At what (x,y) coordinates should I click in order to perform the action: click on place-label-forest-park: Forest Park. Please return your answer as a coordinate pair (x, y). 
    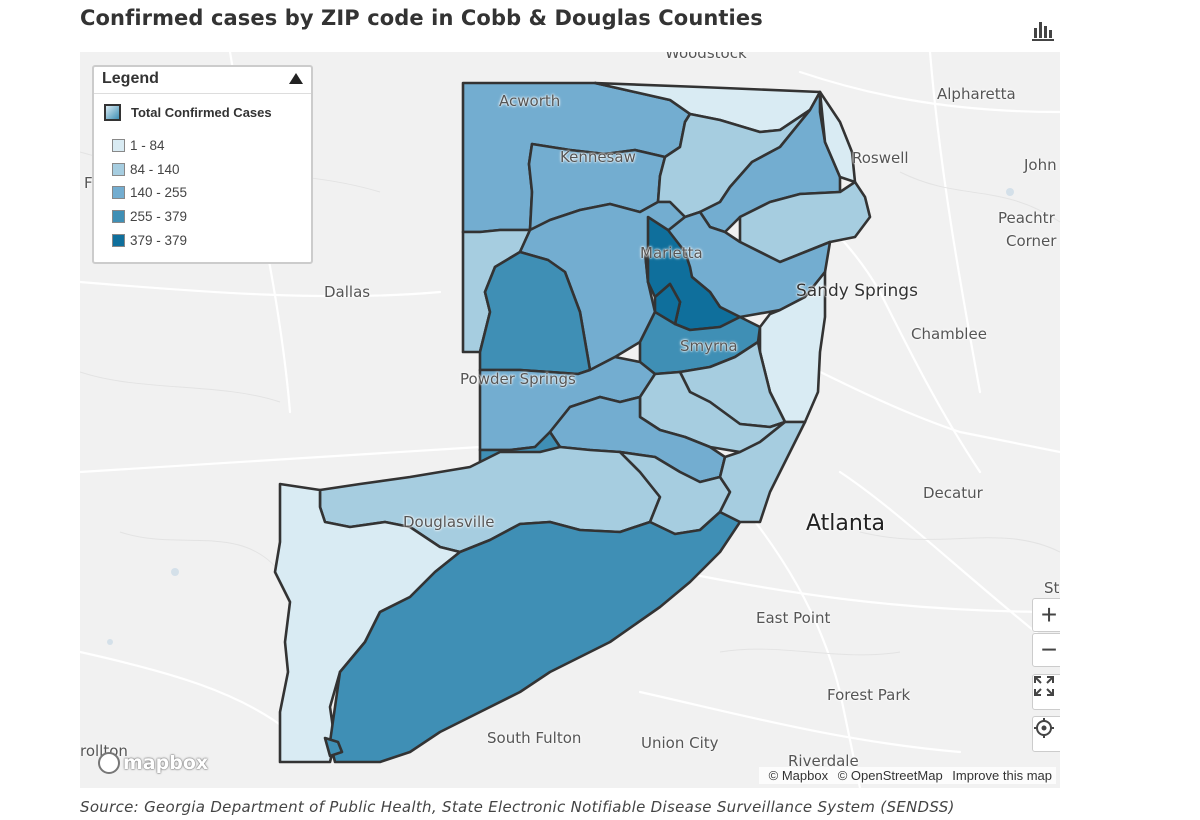
    Looking at the image, I should click on (869, 695).